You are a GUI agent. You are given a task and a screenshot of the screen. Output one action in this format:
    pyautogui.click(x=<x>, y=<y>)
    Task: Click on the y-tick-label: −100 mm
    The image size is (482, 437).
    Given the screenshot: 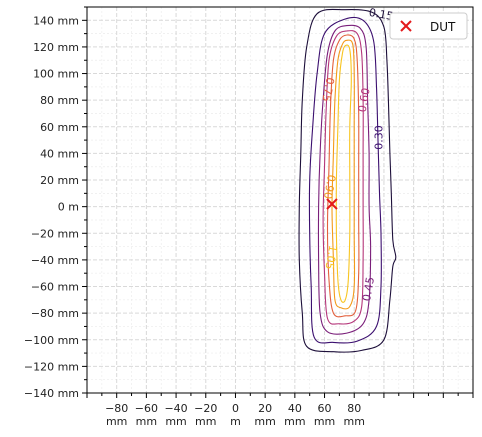 What is the action you would take?
    pyautogui.click(x=51, y=340)
    